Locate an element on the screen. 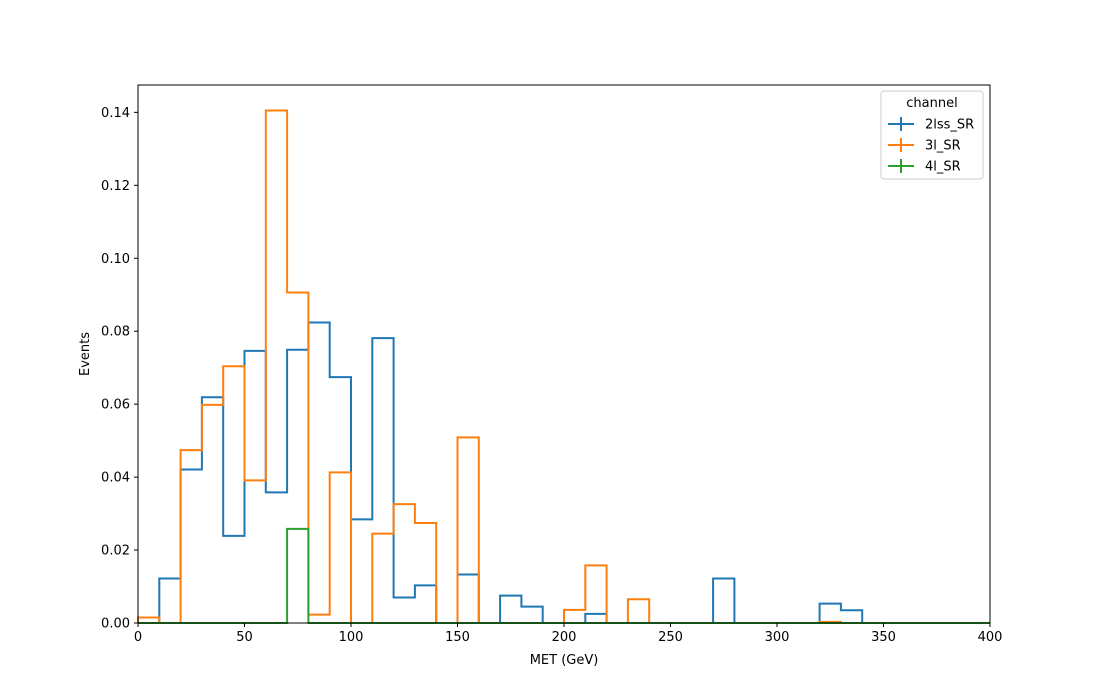 This screenshot has height=700, width=1100. y-tick-label: 0.08 is located at coordinates (115, 332).